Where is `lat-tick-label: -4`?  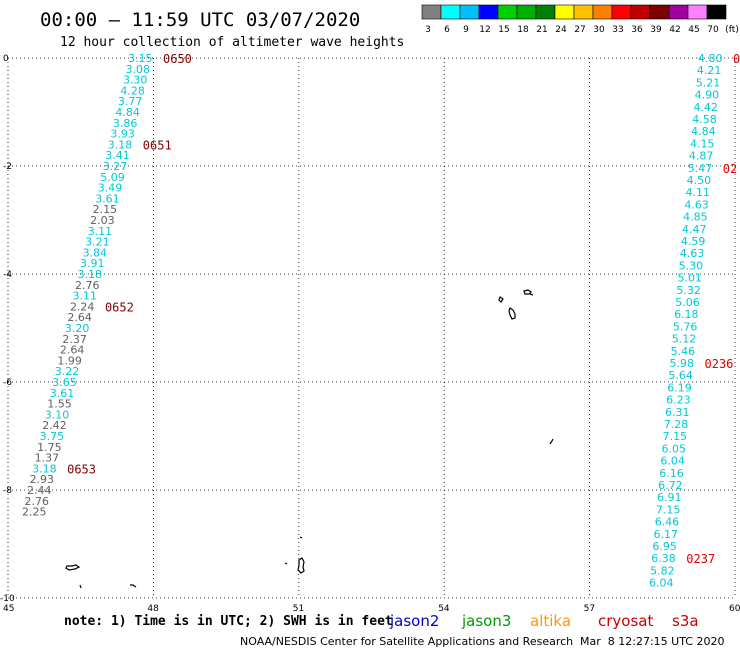
lat-tick-label: -4 is located at coordinates (7, 275).